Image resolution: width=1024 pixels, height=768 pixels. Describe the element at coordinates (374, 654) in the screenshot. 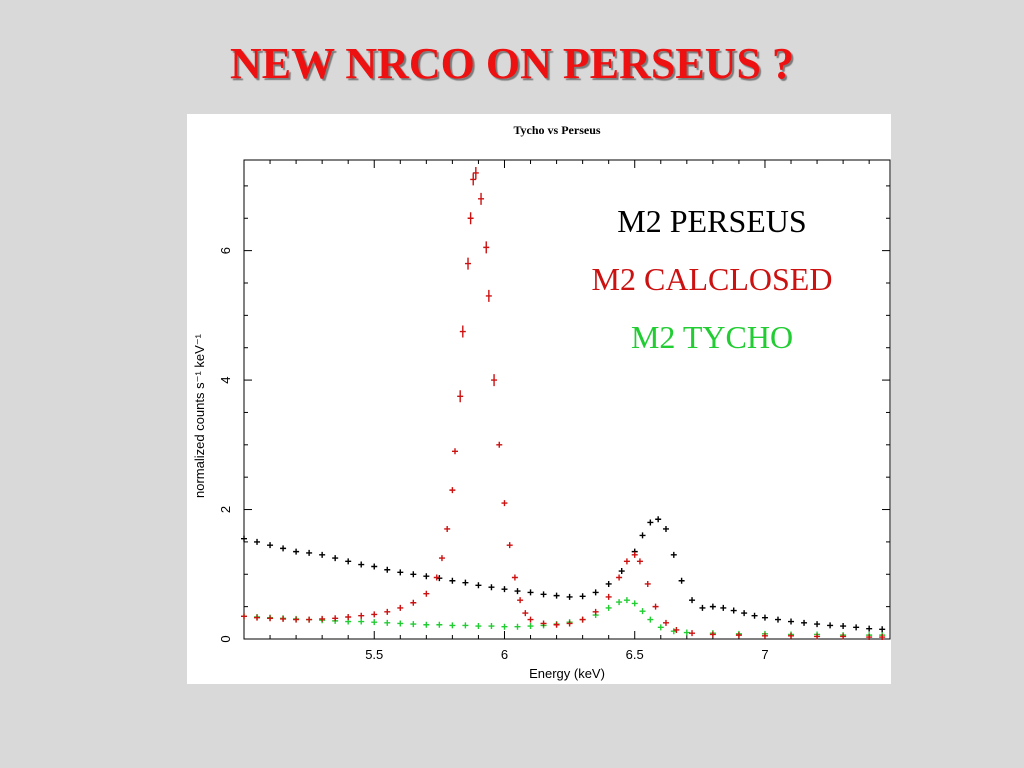

I see `x-tick-label: 5.5` at that location.